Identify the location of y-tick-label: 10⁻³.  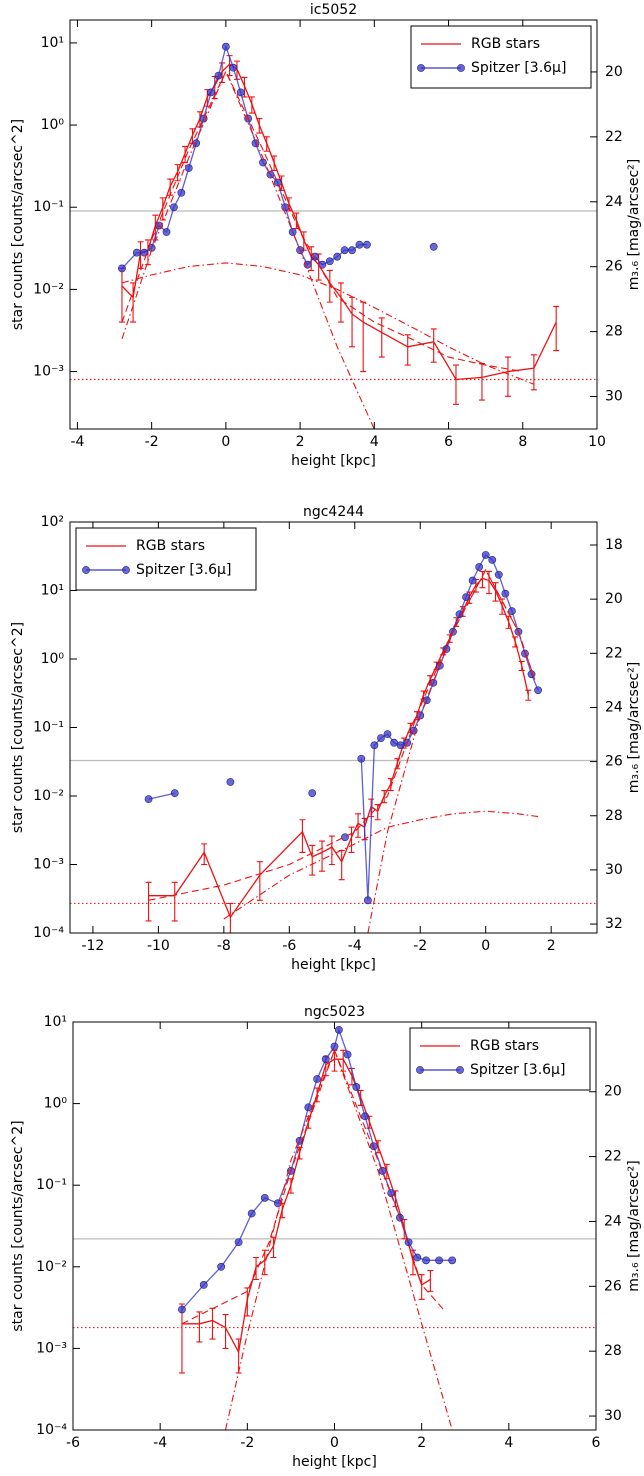
(51, 1348).